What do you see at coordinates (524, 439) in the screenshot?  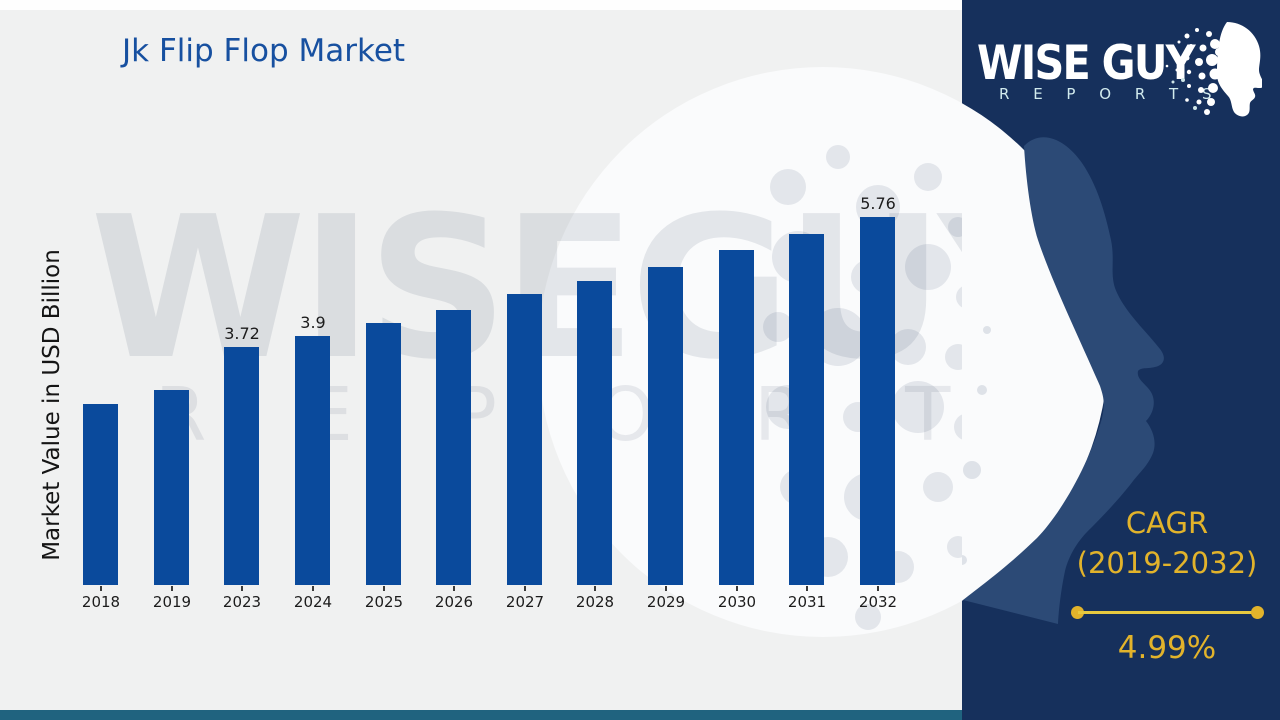 I see `bar-2027` at bounding box center [524, 439].